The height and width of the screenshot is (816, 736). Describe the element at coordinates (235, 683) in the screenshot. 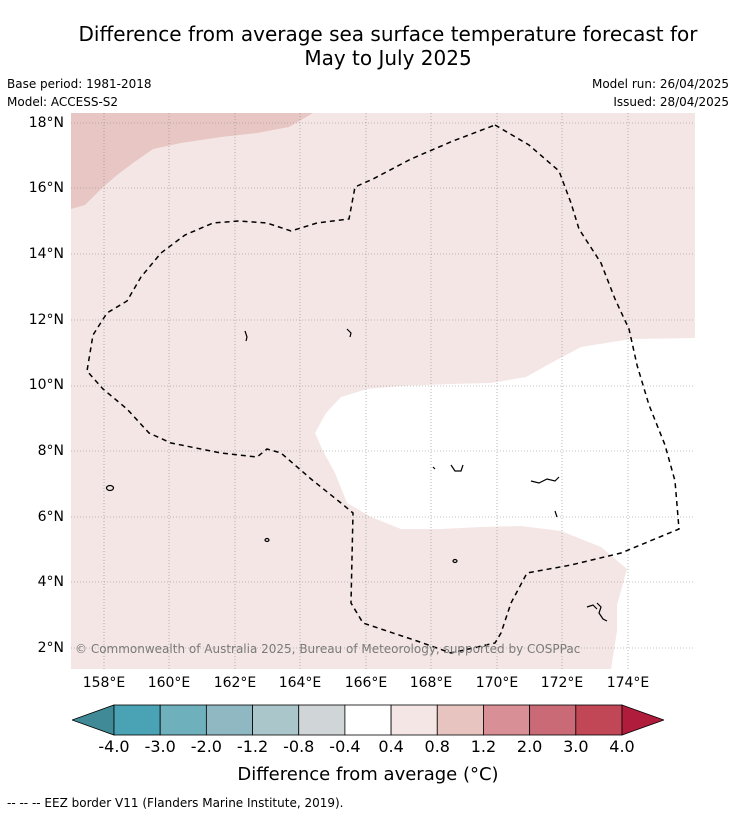

I see `lon-label: 162°E` at that location.